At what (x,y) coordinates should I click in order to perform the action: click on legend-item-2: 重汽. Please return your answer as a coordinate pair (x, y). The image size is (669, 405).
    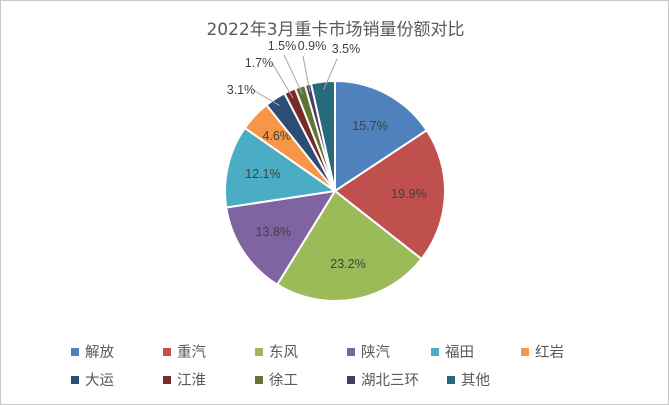
    Looking at the image, I should click on (184, 351).